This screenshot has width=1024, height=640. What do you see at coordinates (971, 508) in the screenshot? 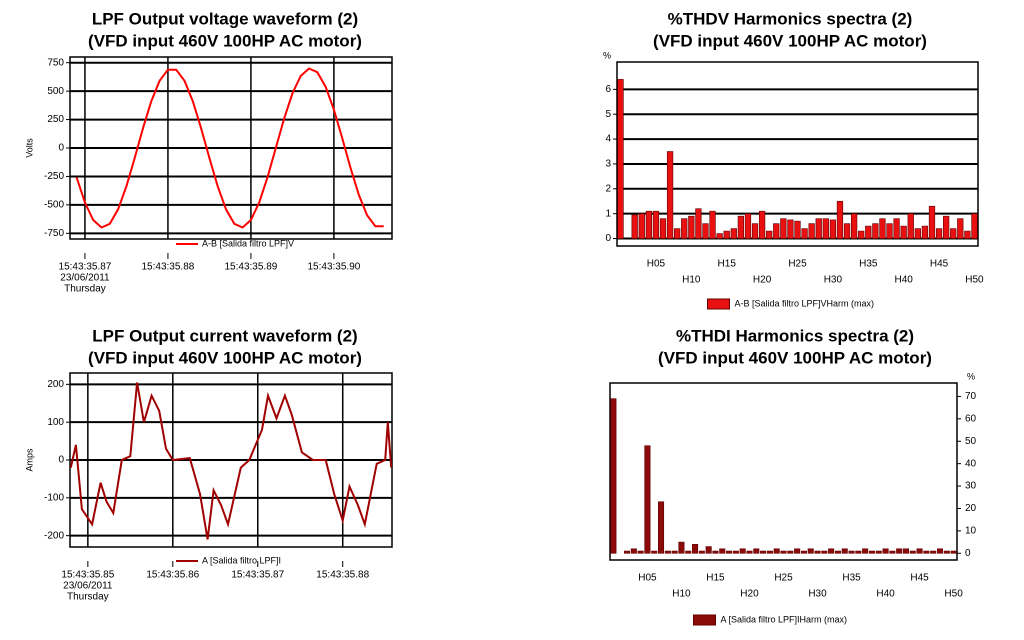
I see `y-tick-label: 20` at bounding box center [971, 508].